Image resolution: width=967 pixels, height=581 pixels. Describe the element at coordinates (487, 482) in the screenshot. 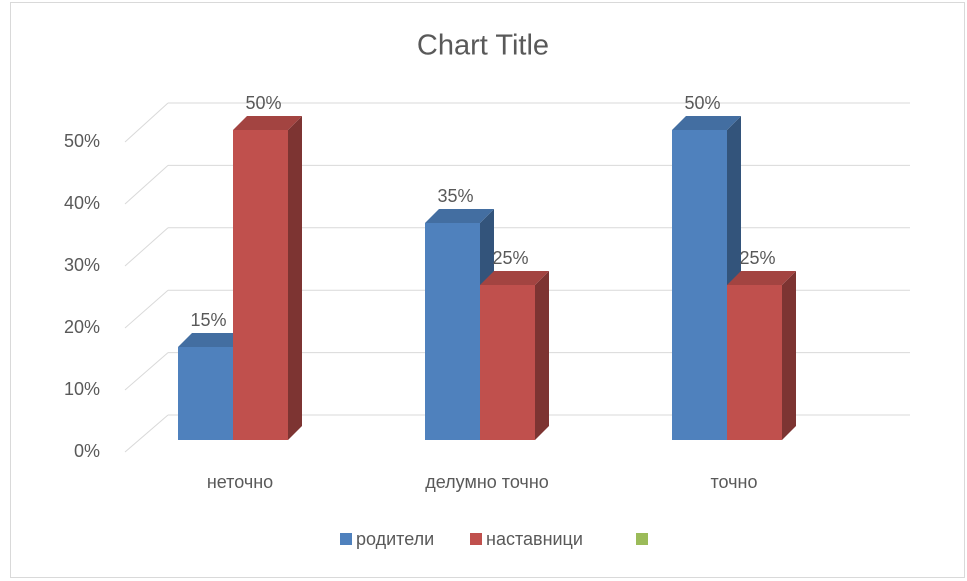

I see `x-tick-label: делумно точно` at that location.